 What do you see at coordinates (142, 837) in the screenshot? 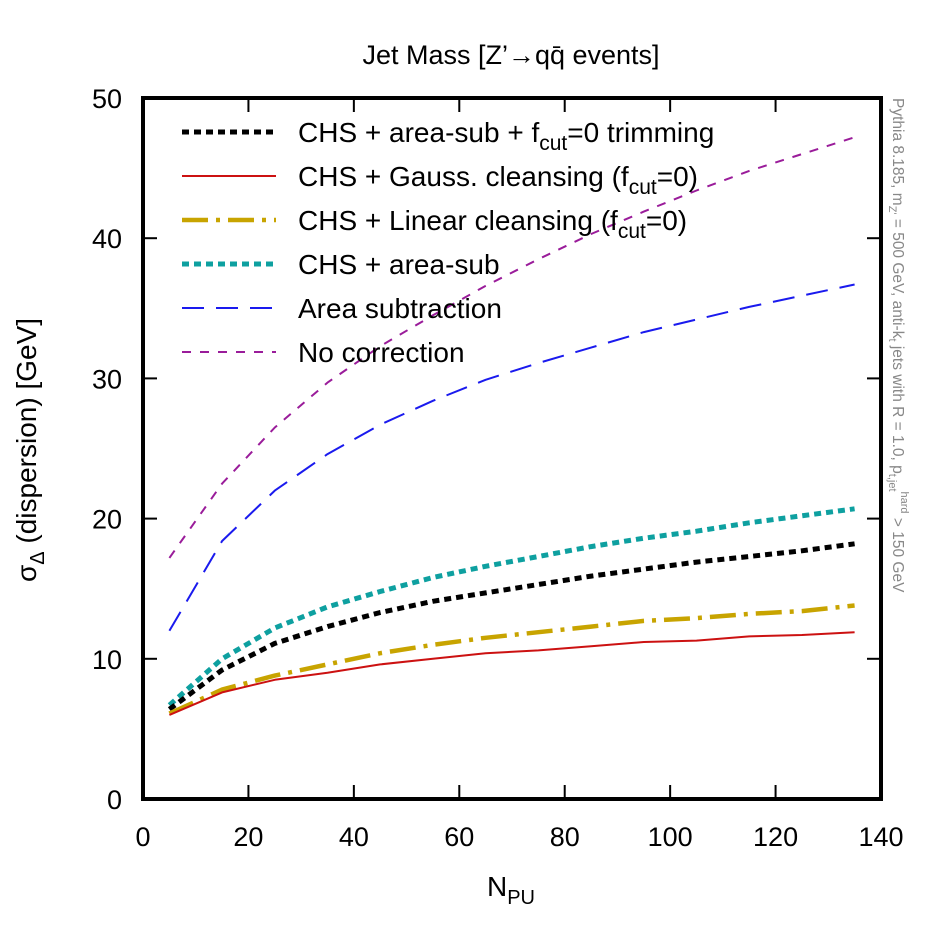
I see `x-tick-label: 0` at bounding box center [142, 837].